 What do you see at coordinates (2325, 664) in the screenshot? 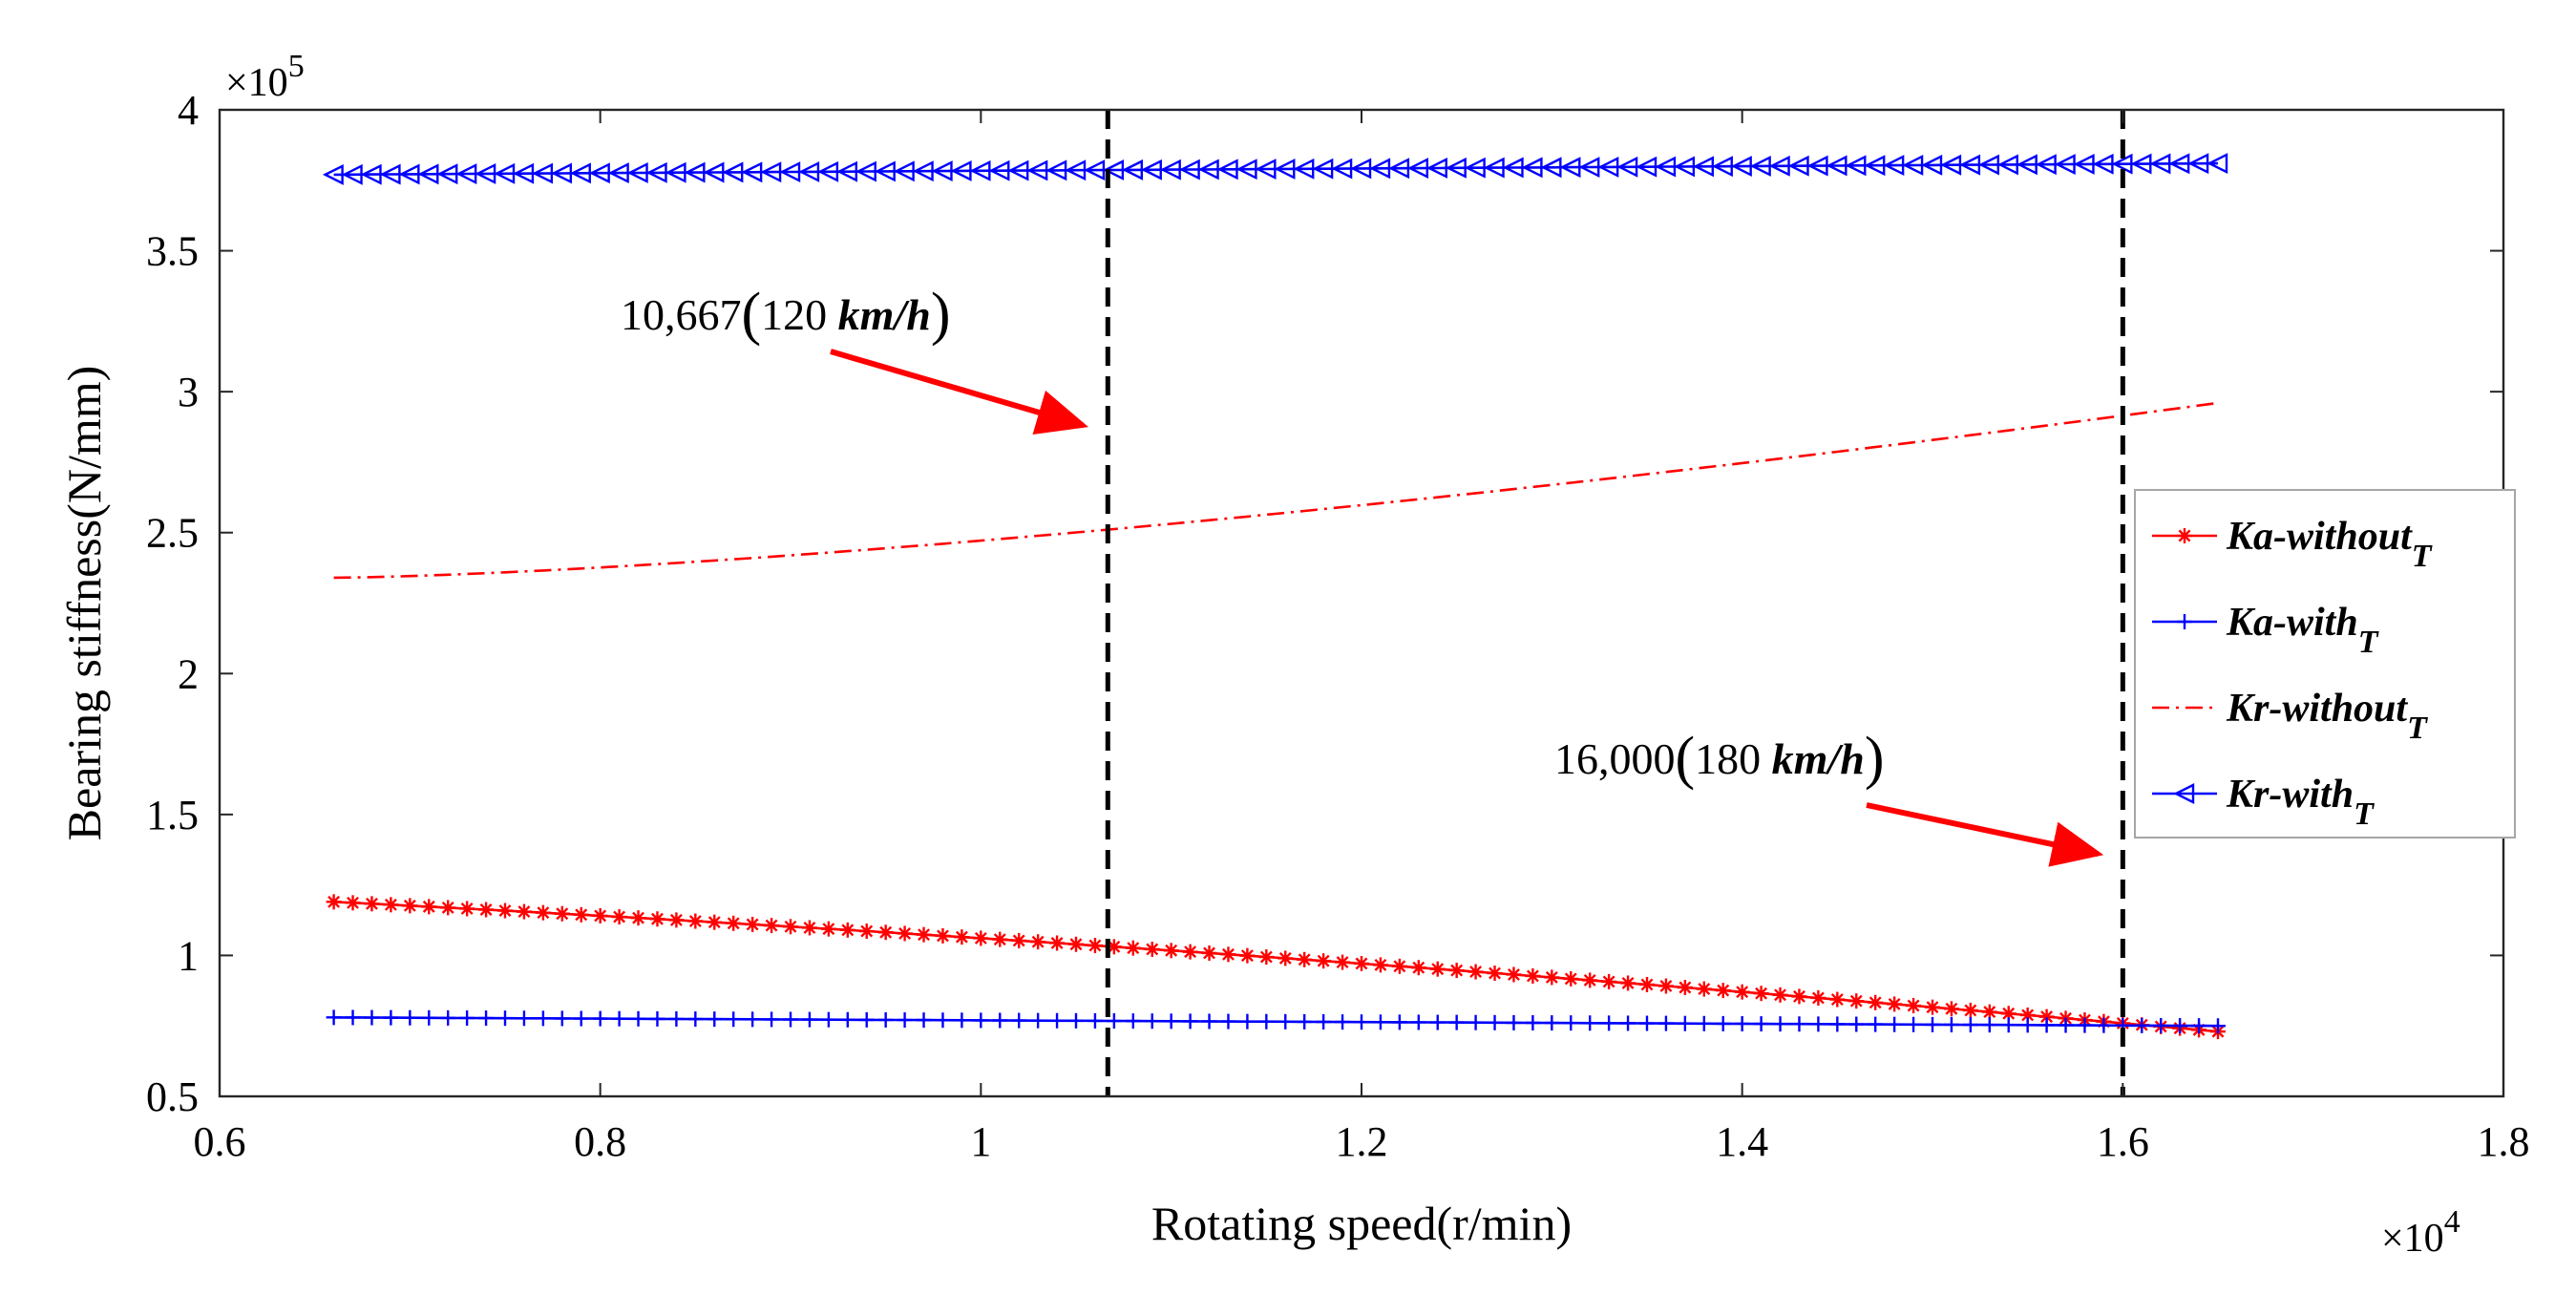
I see `legend-box` at bounding box center [2325, 664].